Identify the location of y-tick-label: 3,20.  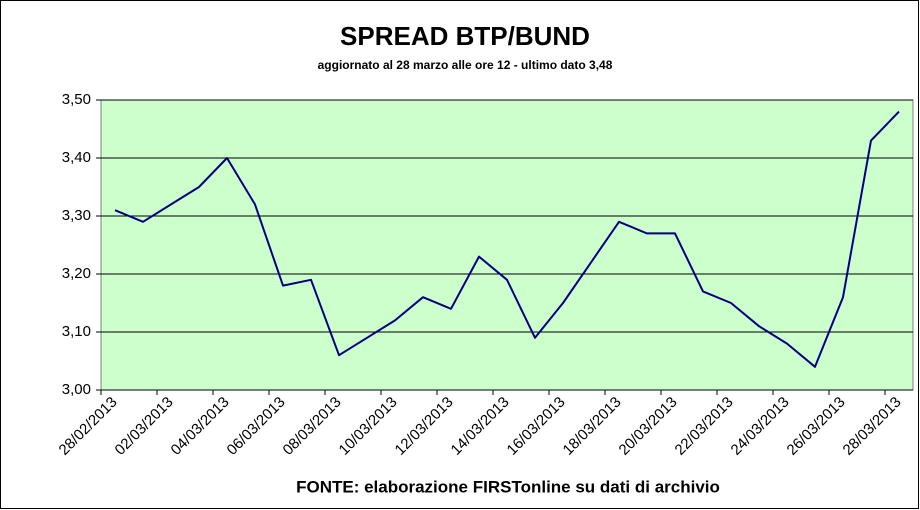
(76, 273).